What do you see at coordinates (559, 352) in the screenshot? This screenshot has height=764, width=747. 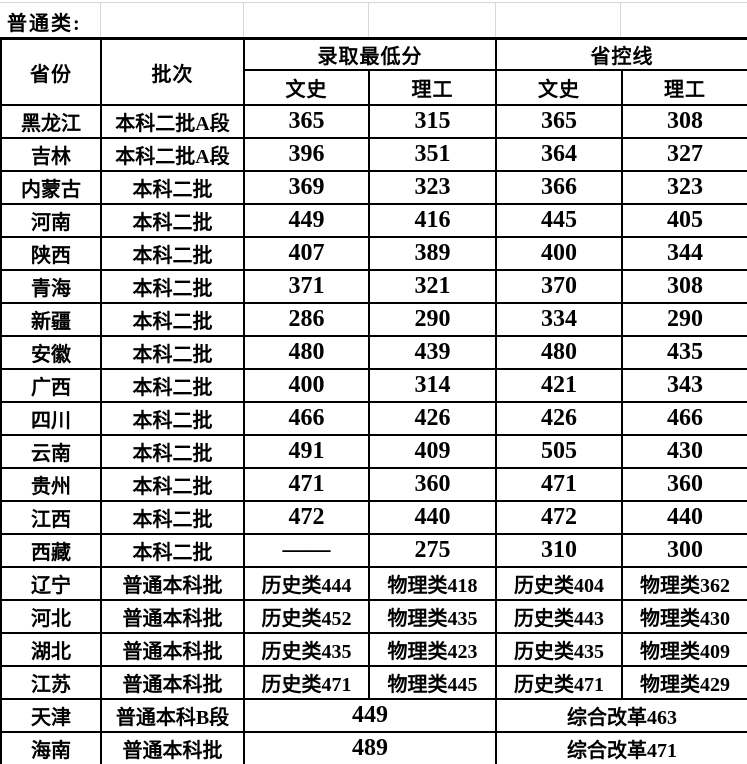 I see `cell-ctrl-wenshi: 480` at bounding box center [559, 352].